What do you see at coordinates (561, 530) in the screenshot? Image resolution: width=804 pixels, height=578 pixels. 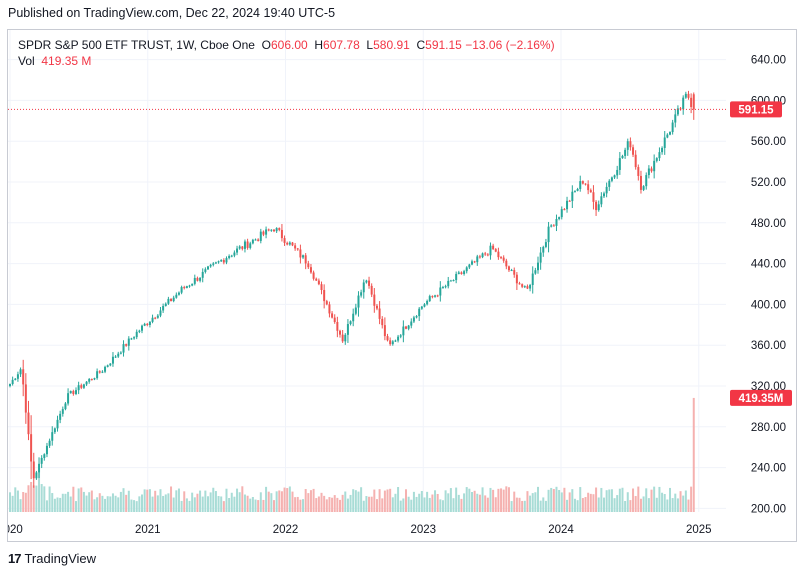 I see `x-tick-label: 2024` at bounding box center [561, 530].